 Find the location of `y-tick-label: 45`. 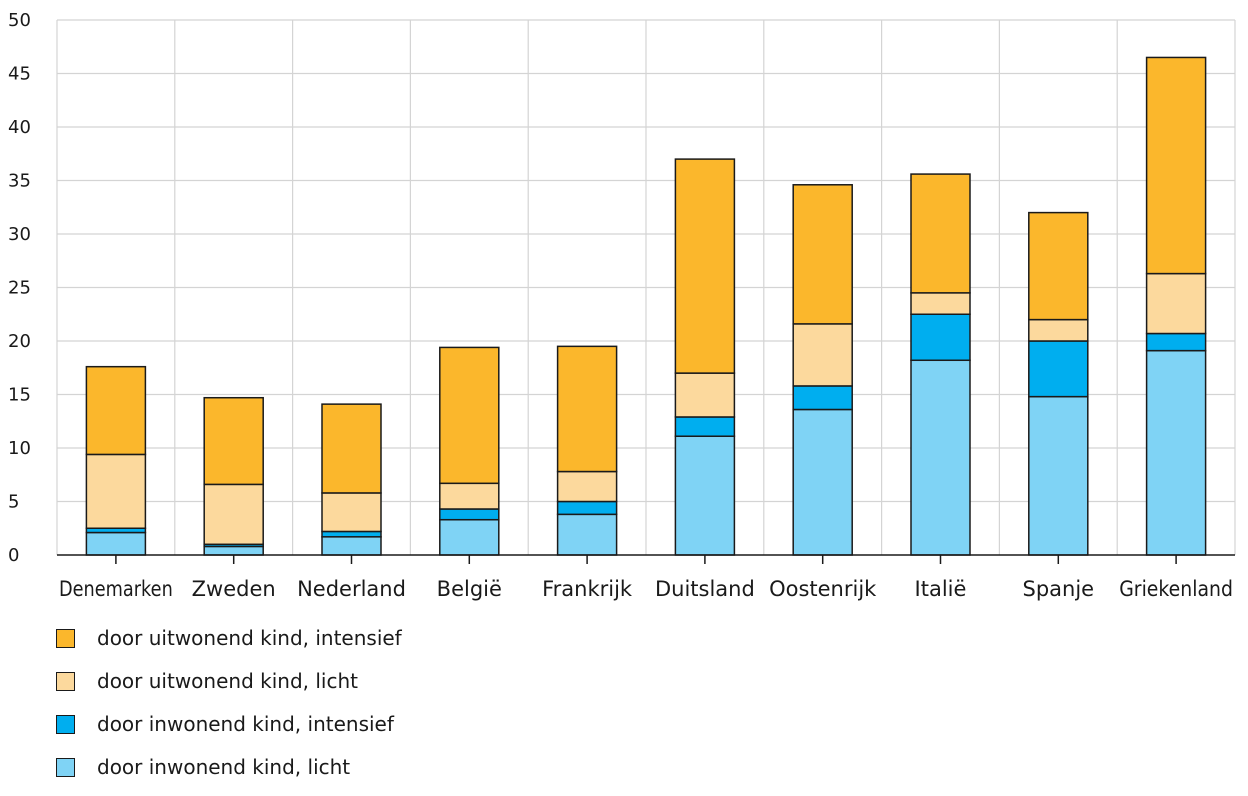

y-tick-label: 45 is located at coordinates (19, 74).